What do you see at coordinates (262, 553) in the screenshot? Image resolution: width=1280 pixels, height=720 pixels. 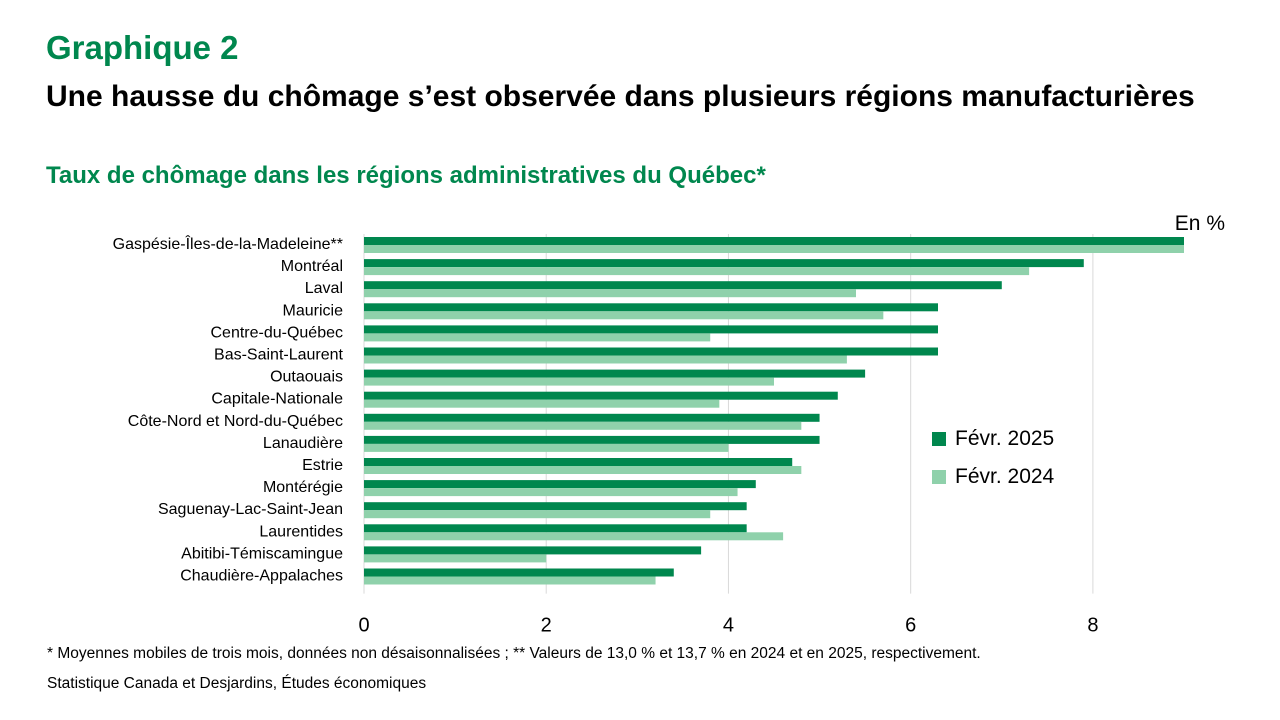 I see `category-label: Abitibi-Témiscamingue` at bounding box center [262, 553].